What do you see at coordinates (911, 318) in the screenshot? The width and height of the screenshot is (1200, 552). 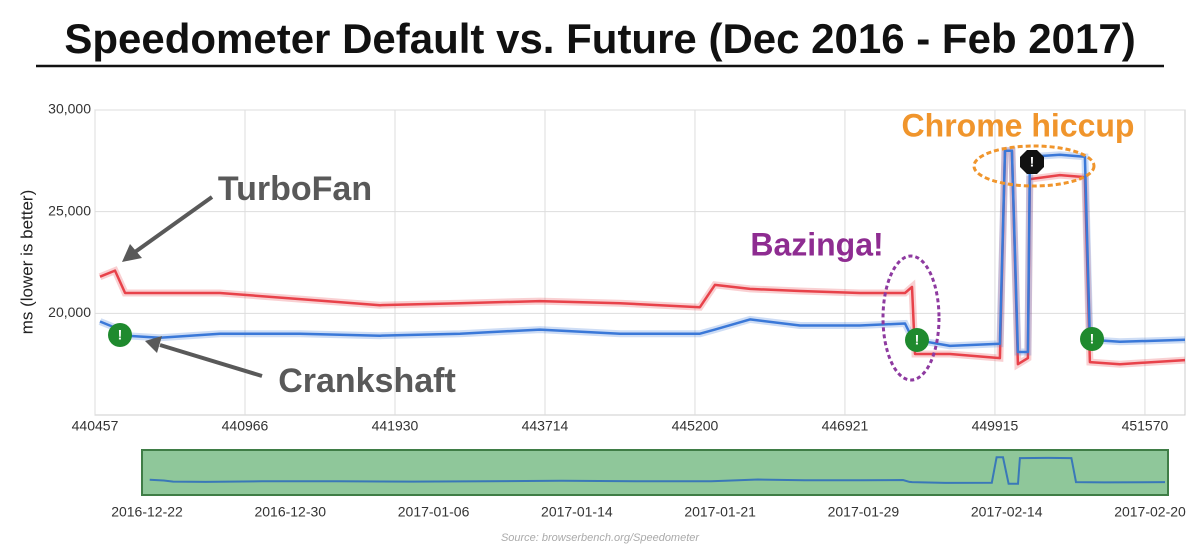 I see `bazinga-ellipse` at bounding box center [911, 318].